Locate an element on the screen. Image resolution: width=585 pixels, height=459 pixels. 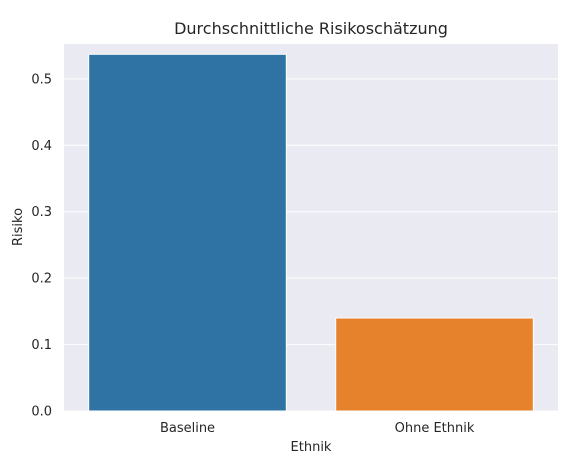
y-axis-label: Risiko is located at coordinates (18, 227).